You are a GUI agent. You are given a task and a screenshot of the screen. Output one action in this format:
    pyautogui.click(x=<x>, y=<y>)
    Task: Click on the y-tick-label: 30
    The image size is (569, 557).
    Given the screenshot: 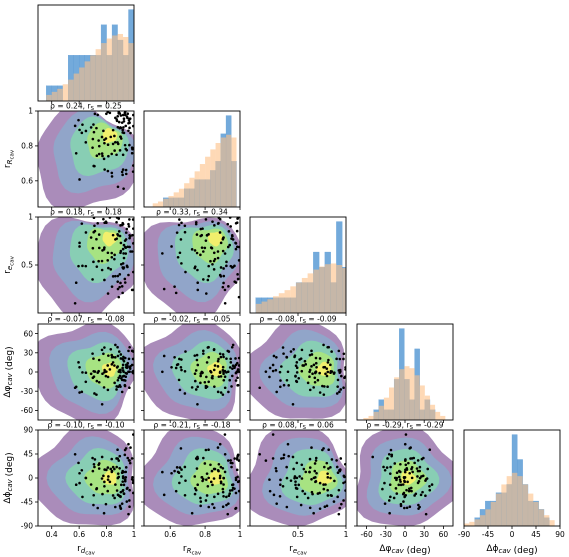 What is the action you would take?
    pyautogui.click(x=28, y=353)
    